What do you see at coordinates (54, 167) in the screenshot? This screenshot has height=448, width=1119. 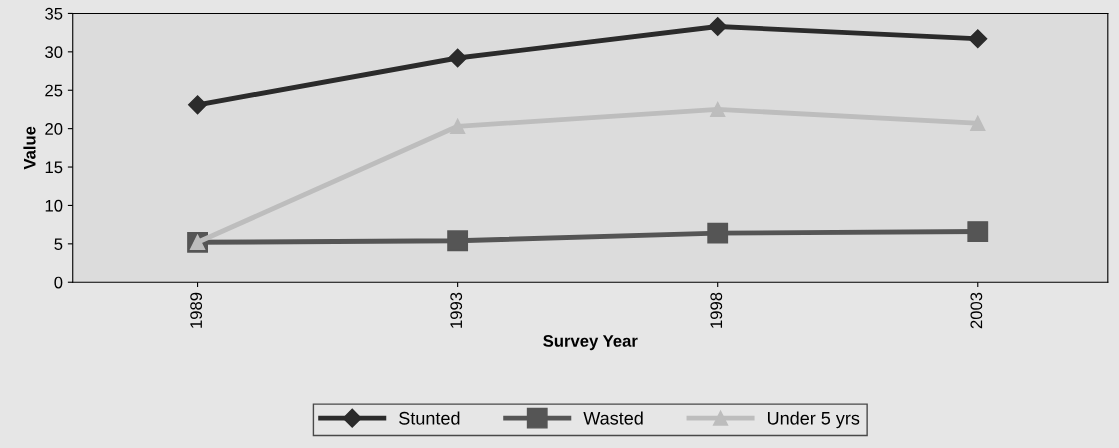 I see `y-tick-label: 15` at bounding box center [54, 167].